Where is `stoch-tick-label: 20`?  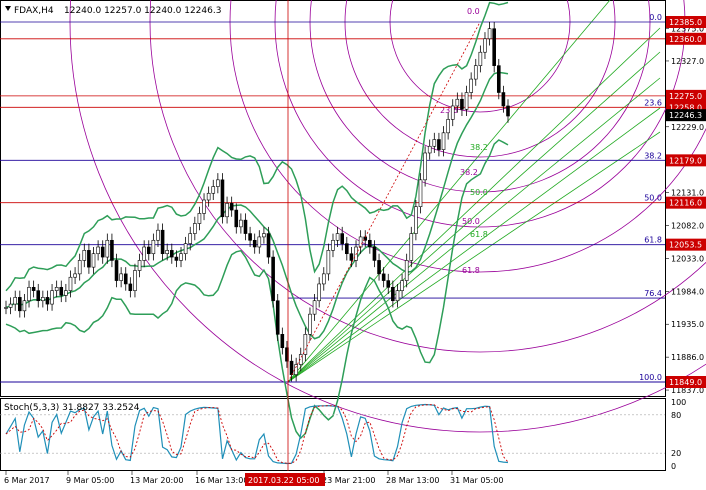 stoch-tick-label: 20 is located at coordinates (676, 453).